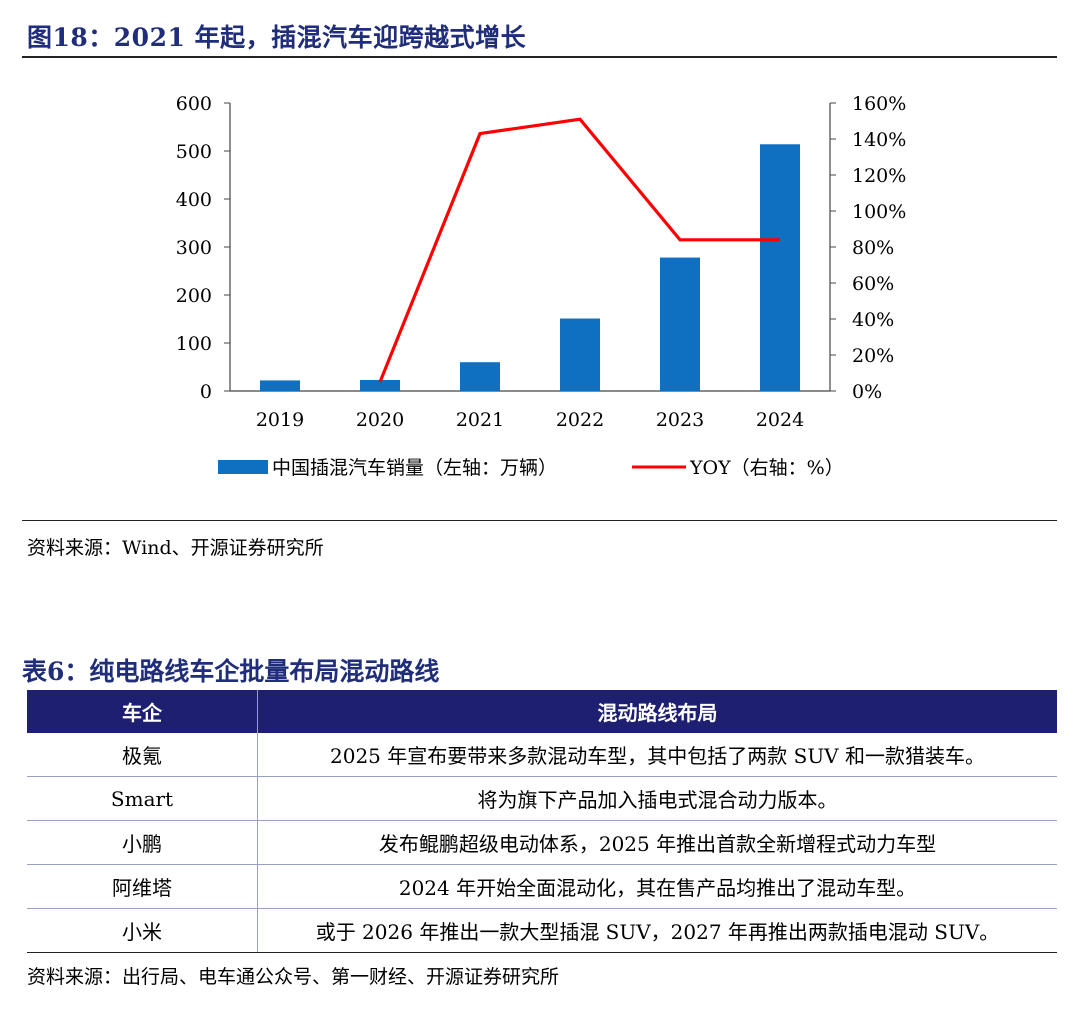 The height and width of the screenshot is (1015, 1080). I want to click on table-header-row: 车企 混动路线布局, so click(542, 711).